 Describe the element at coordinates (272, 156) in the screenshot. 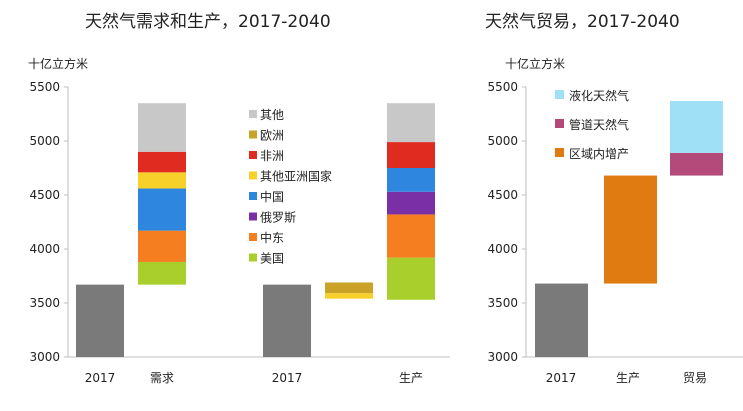

I see `legend-label: 非洲` at that location.